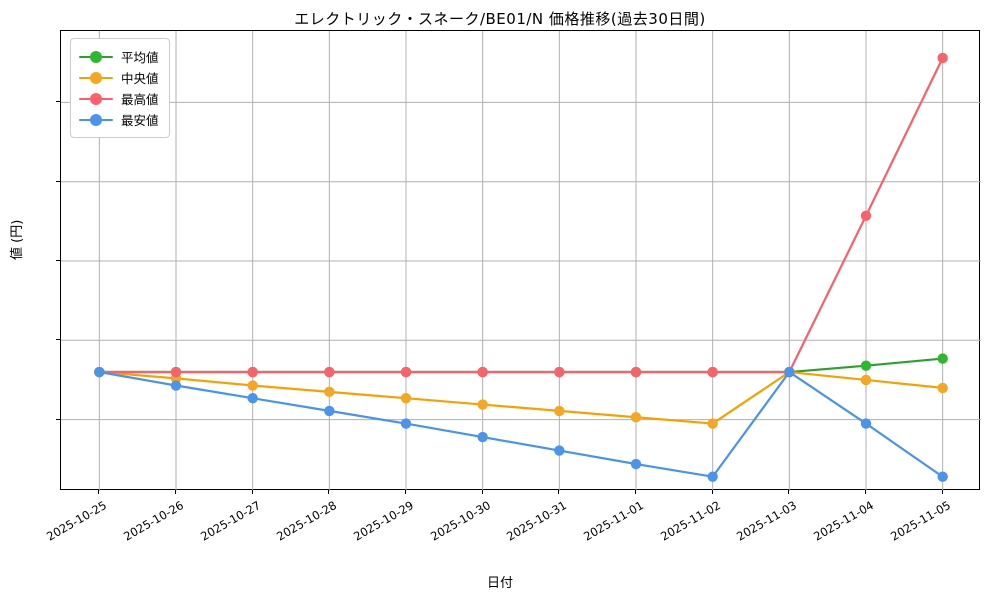 Image resolution: width=1000 pixels, height=600 pixels. Describe the element at coordinates (767, 521) in the screenshot. I see `x-tick-label: 2025-11-03` at that location.